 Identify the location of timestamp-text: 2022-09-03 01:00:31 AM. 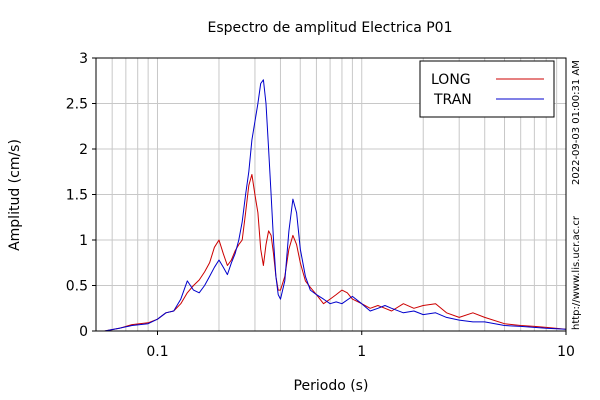
(576, 122).